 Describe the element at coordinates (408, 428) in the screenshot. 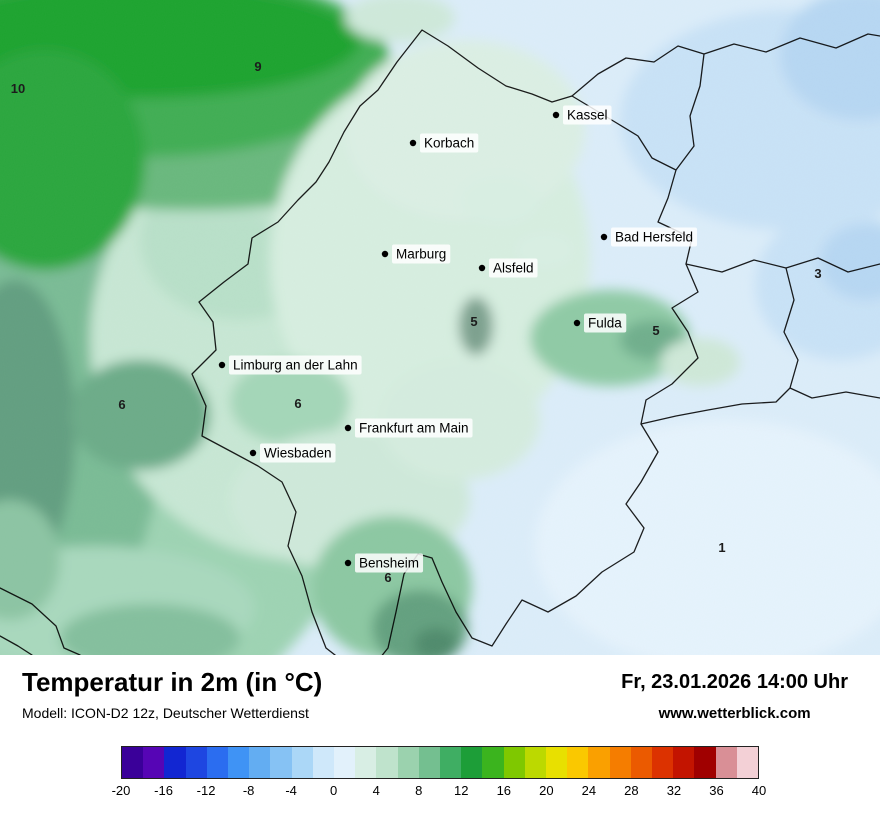

I see `city-marker: Frankfurt am Main` at that location.